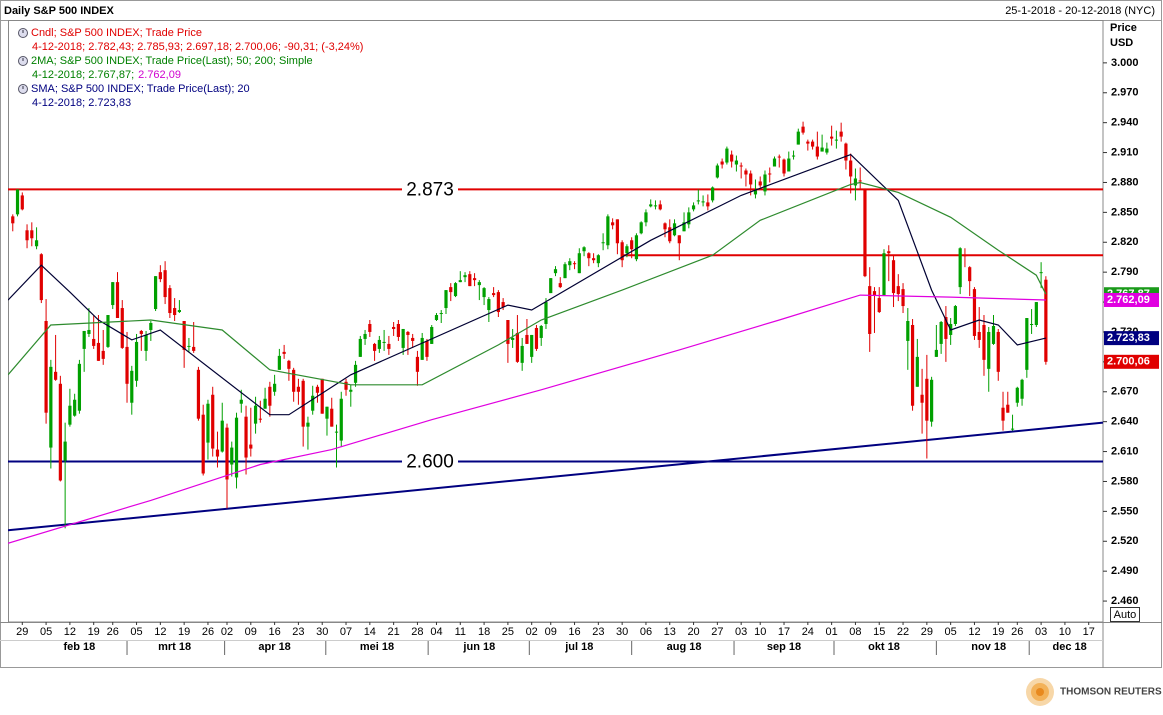  I want to click on y-tick-label: 2.790, so click(1125, 272).